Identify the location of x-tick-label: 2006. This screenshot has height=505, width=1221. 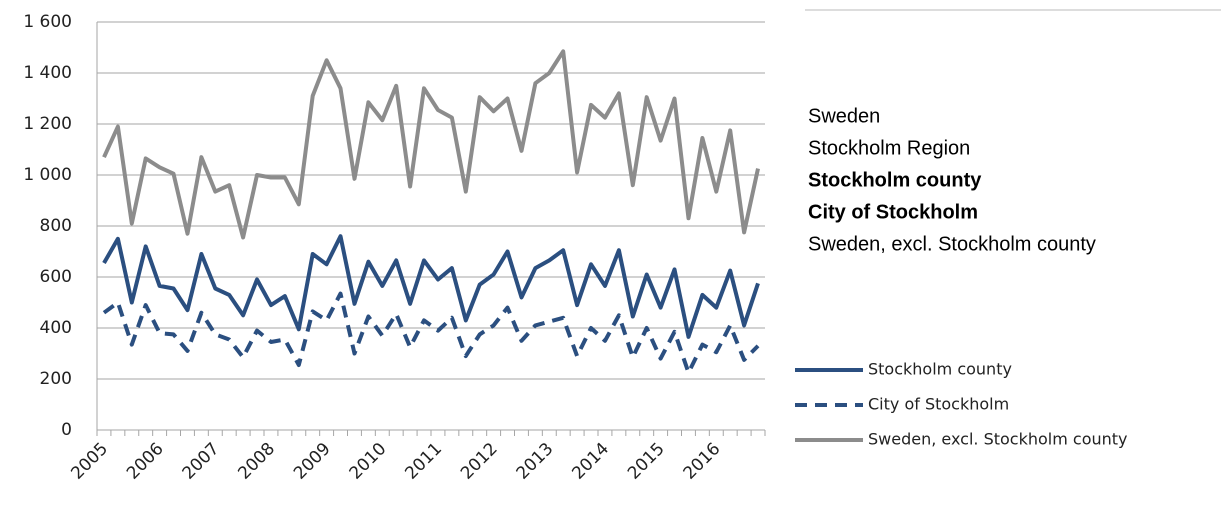
(145, 461).